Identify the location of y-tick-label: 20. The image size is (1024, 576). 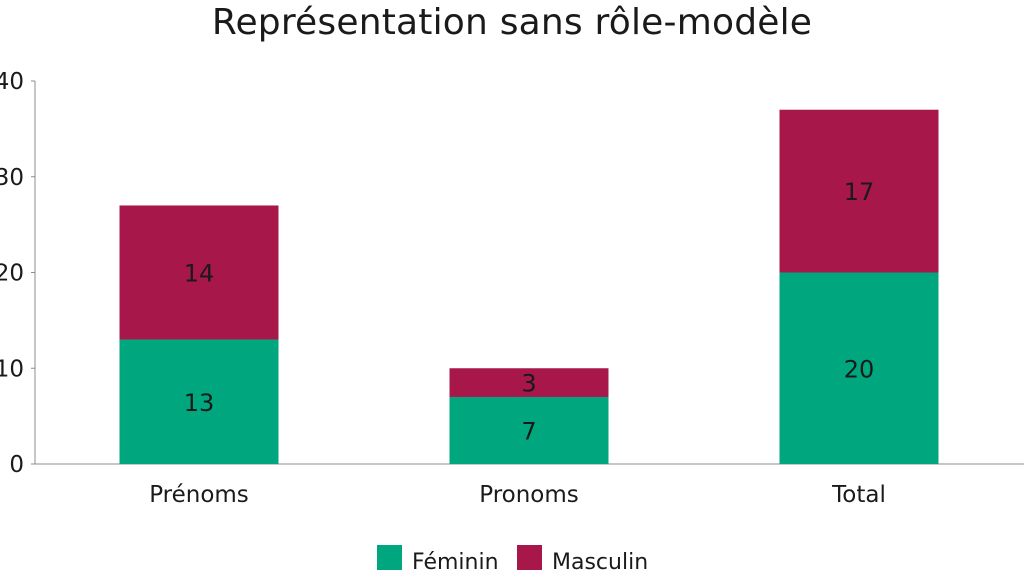
(12, 274).